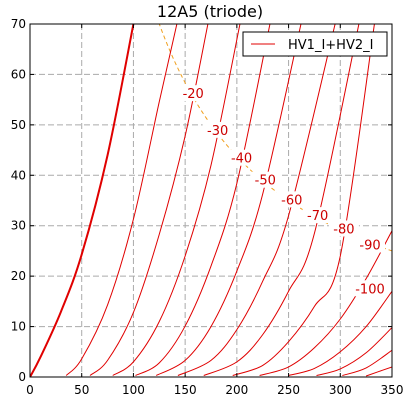 The height and width of the screenshot is (400, 407). I want to click on y-tick-label: 40, so click(18, 175).